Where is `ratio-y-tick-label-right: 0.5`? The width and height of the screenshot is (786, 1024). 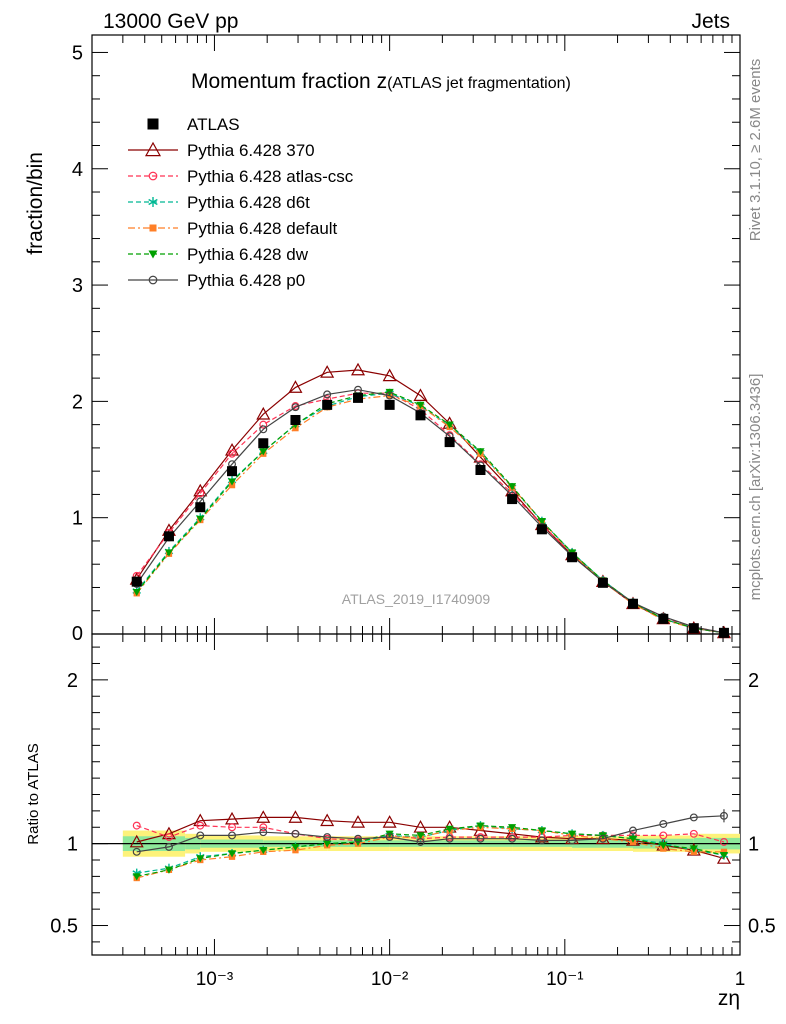
ratio-y-tick-label-right: 0.5 is located at coordinates (762, 927).